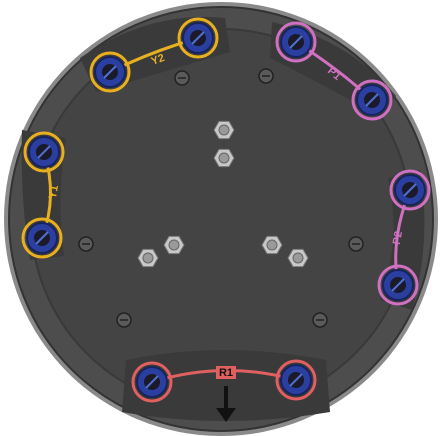 The height and width of the screenshot is (436, 442). Describe the element at coordinates (226, 385) in the screenshot. I see `pocket-r1` at that location.